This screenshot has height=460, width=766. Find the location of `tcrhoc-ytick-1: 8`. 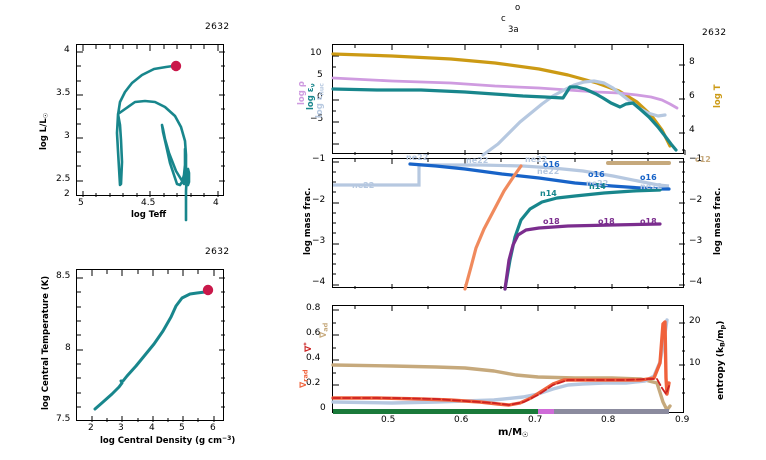

tcrhoc-ytick-1: 8 is located at coordinates (68, 348).